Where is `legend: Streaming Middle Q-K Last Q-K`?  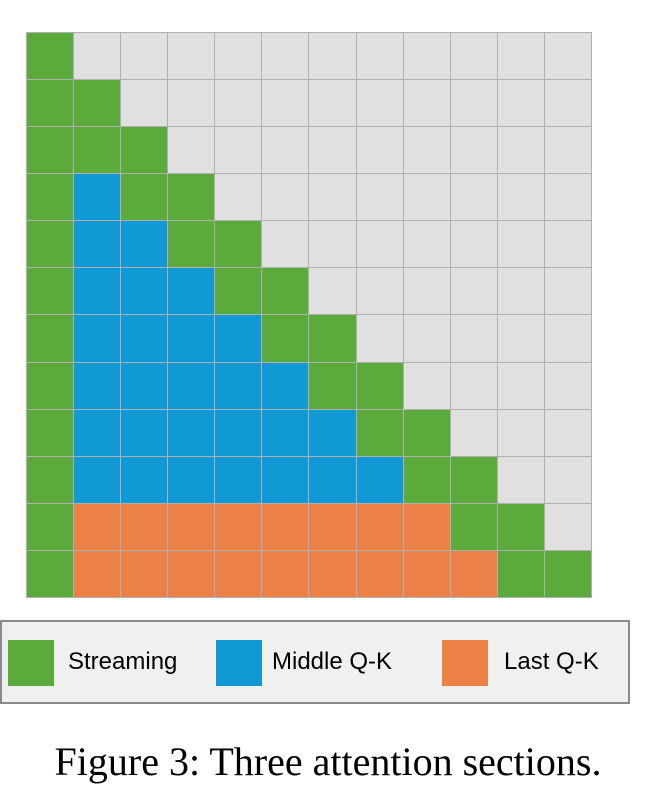 legend: Streaming Middle Q-K Last Q-K is located at coordinates (315, 662).